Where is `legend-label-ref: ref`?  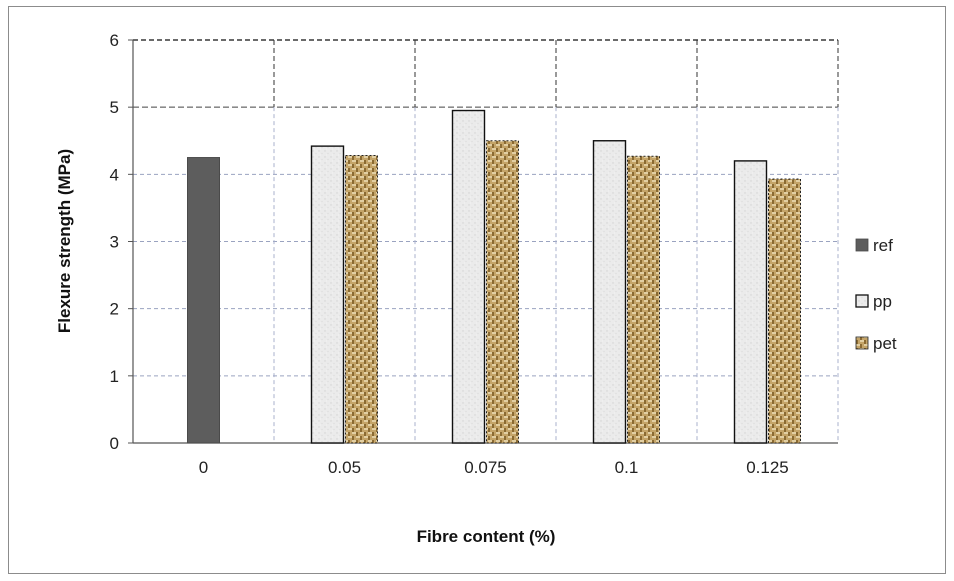
legend-label-ref: ref is located at coordinates (883, 245).